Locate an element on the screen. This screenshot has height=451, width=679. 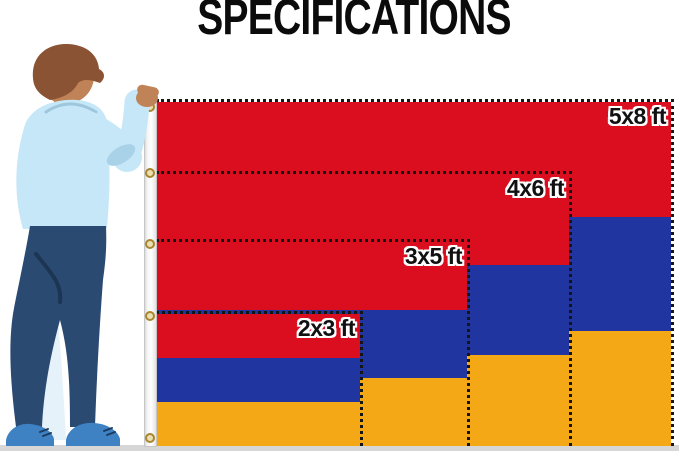
between-legs-shadow is located at coordinates (52, 379).